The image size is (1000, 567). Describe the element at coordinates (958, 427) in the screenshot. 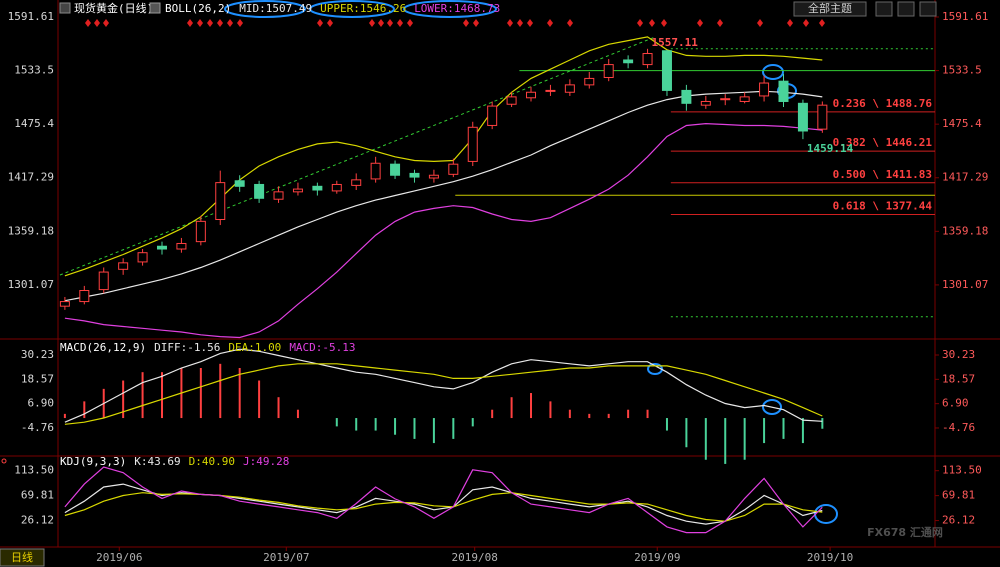

I see `y-tick-label-right: -4.76` at that location.